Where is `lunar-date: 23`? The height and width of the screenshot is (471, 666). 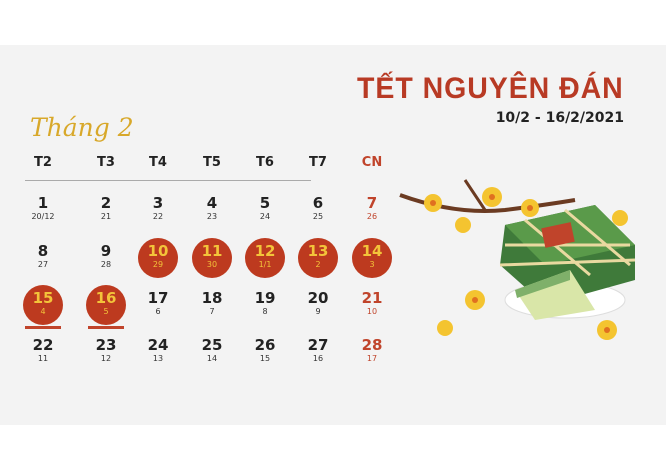 lunar-date: 23 is located at coordinates (212, 216).